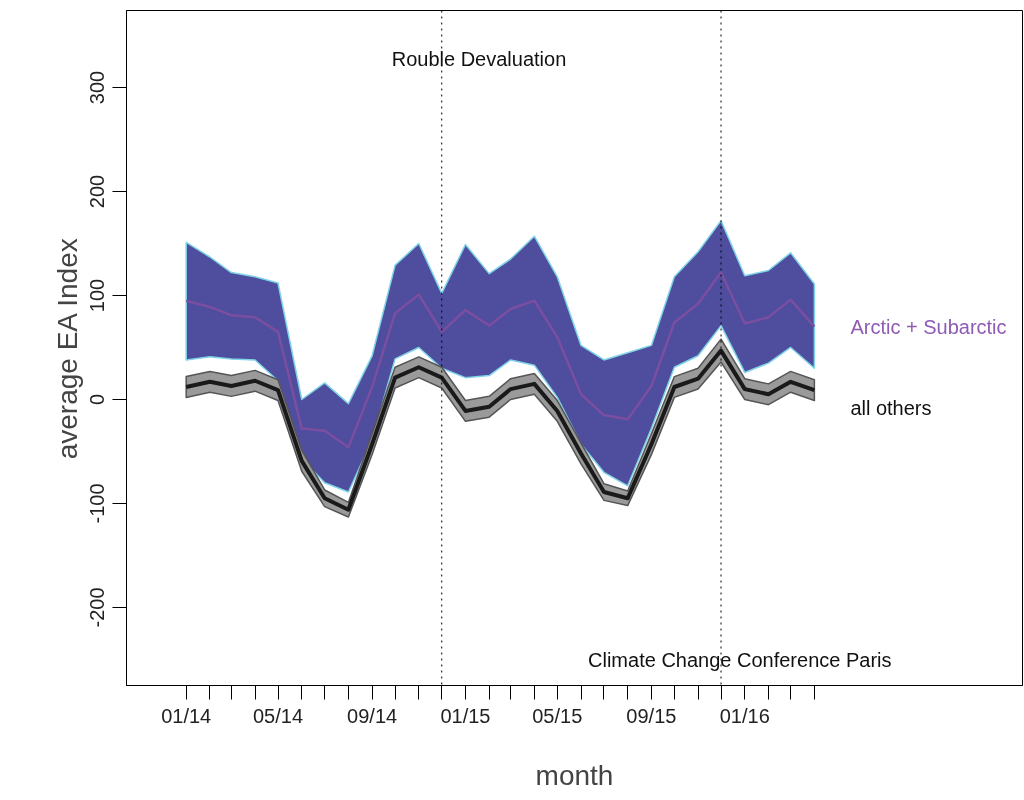 This screenshot has height=800, width=1024. What do you see at coordinates (67, 349) in the screenshot?
I see `y-axis-title: average EA Index` at bounding box center [67, 349].